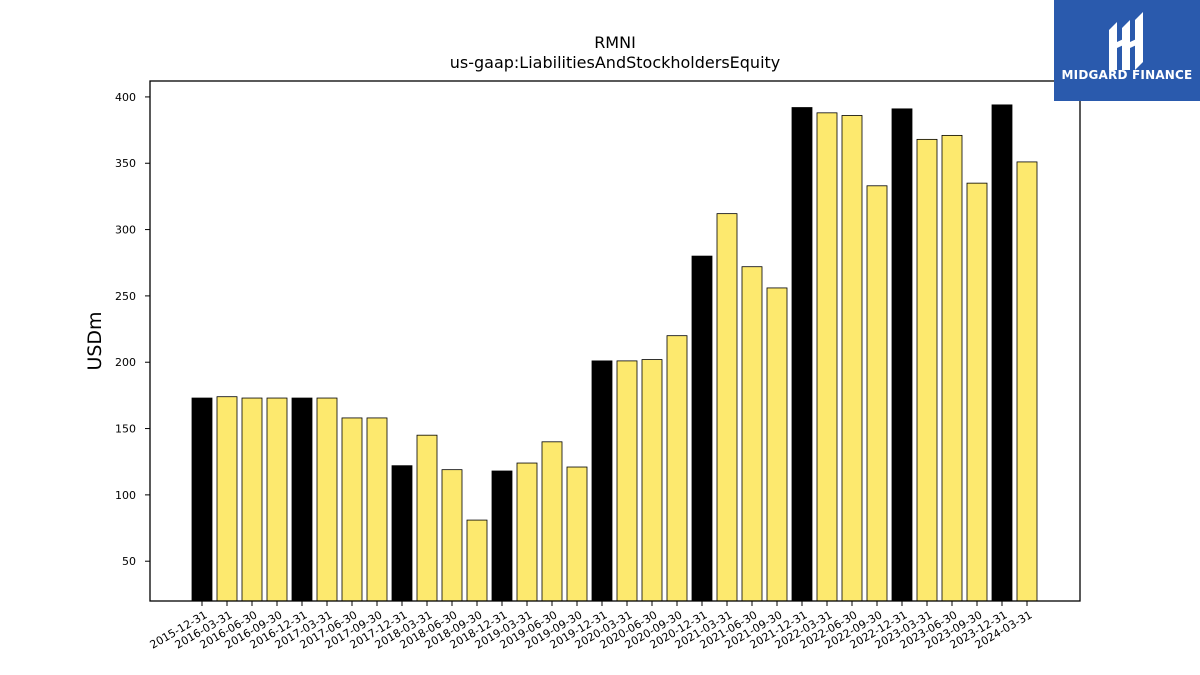 This screenshot has height=675, width=1200. Describe the element at coordinates (125, 97) in the screenshot. I see `y-tick-label: 400` at that location.